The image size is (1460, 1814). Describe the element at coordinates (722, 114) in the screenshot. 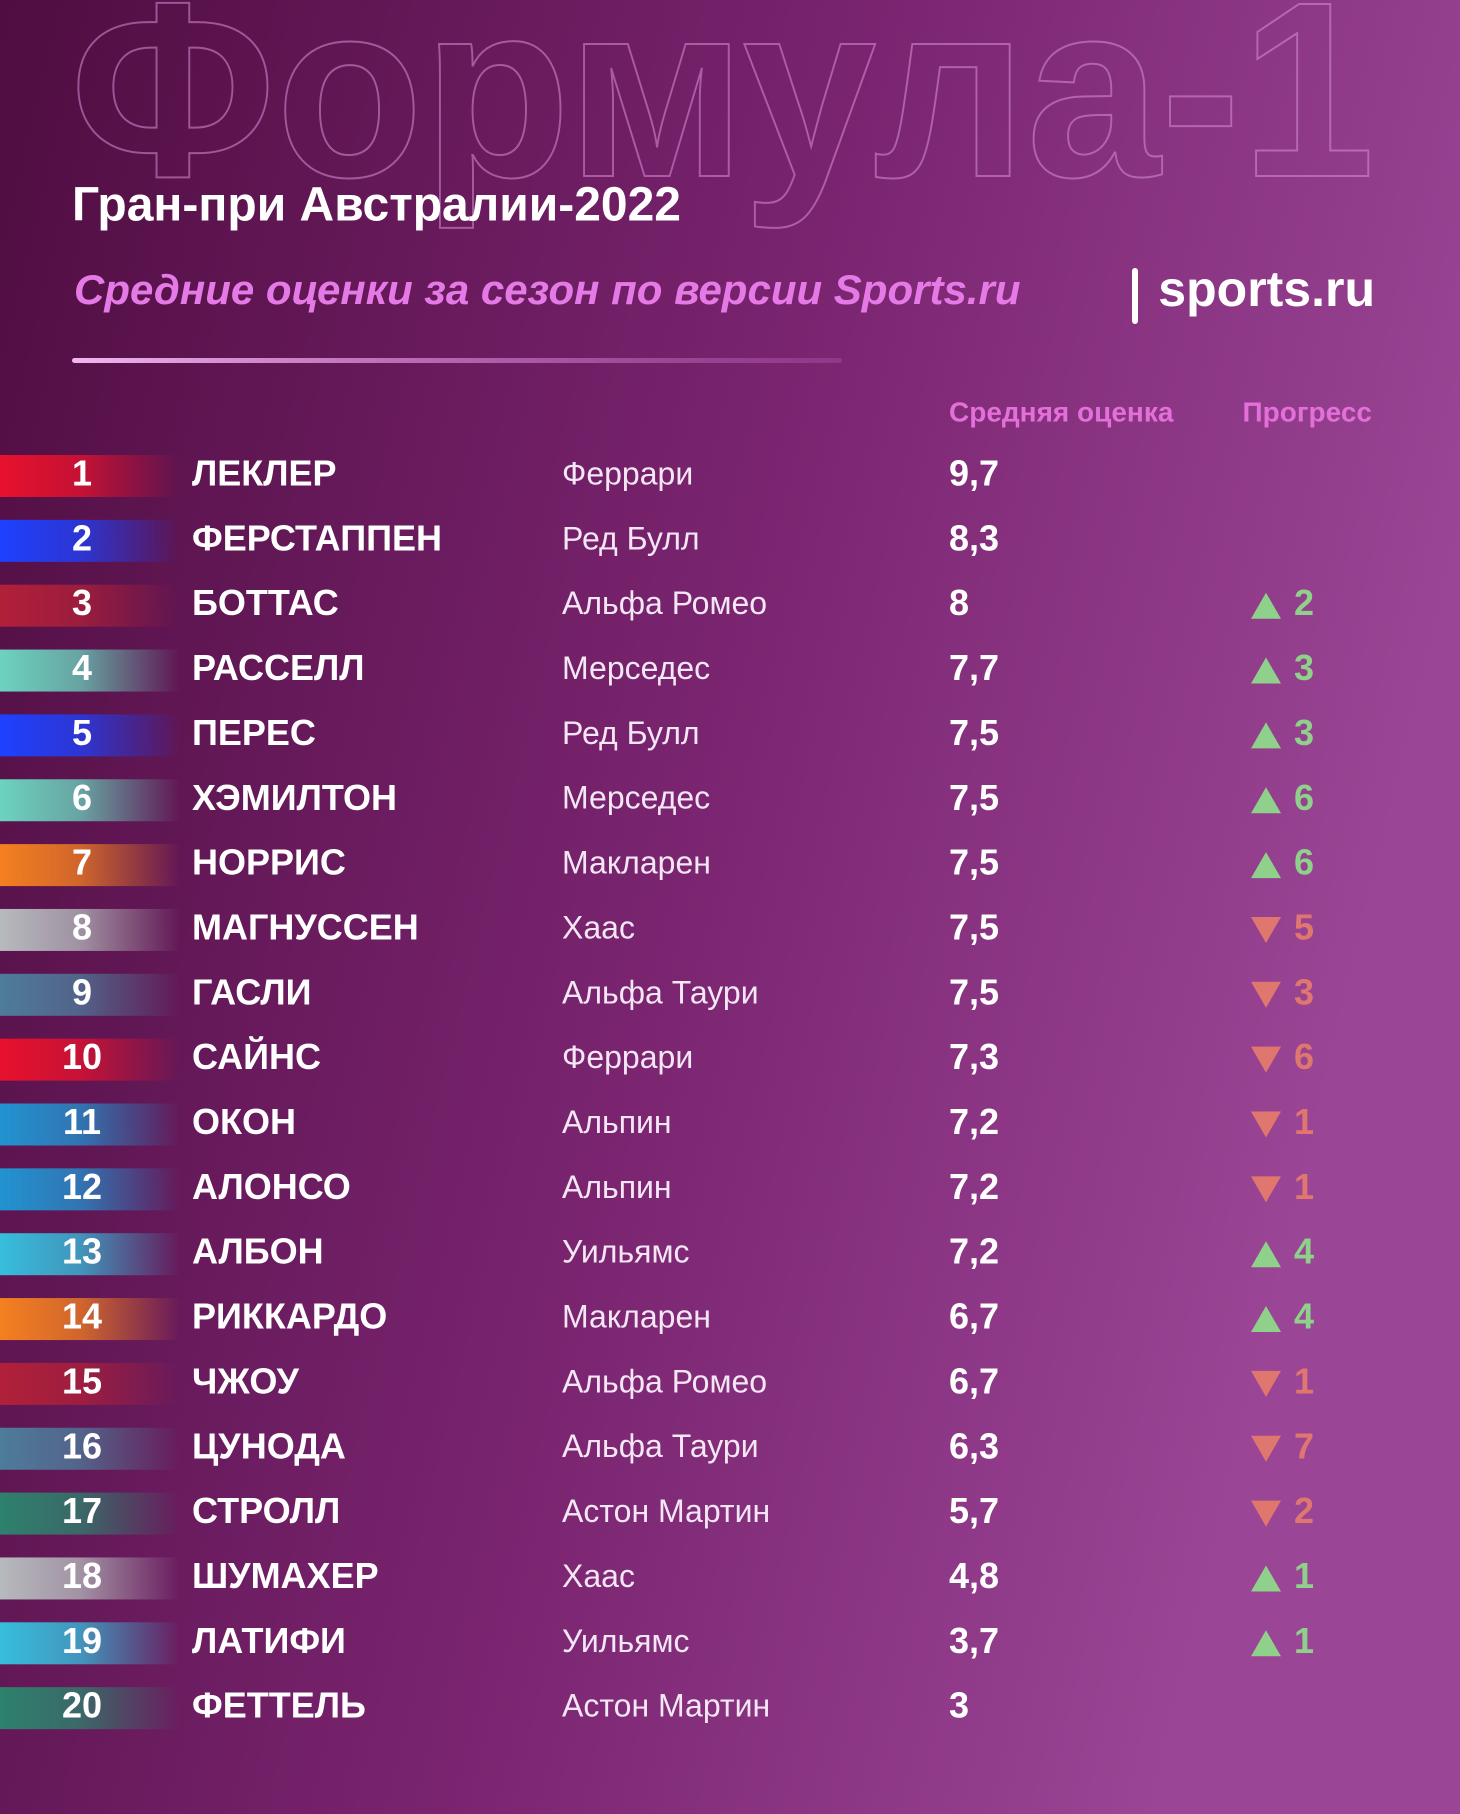

I see `watermark: Формула-1` at that location.